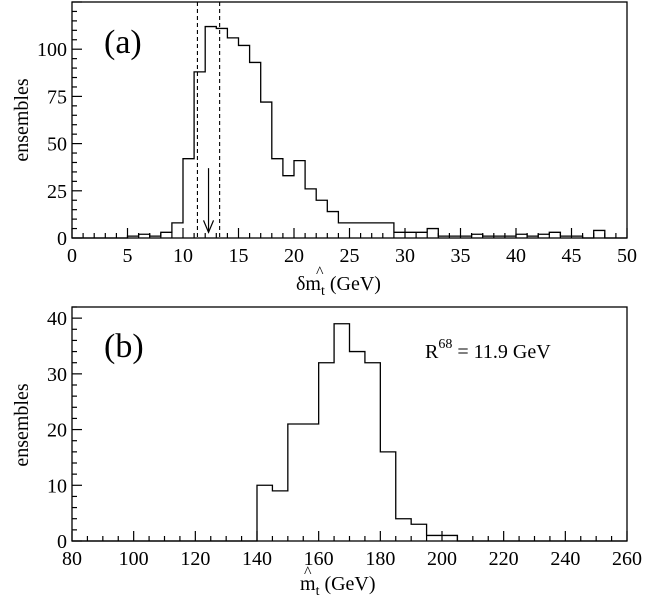 The width and height of the screenshot is (647, 604). What do you see at coordinates (353, 284) in the screenshot?
I see `x-title-unit-a: (GeV)` at bounding box center [353, 284].